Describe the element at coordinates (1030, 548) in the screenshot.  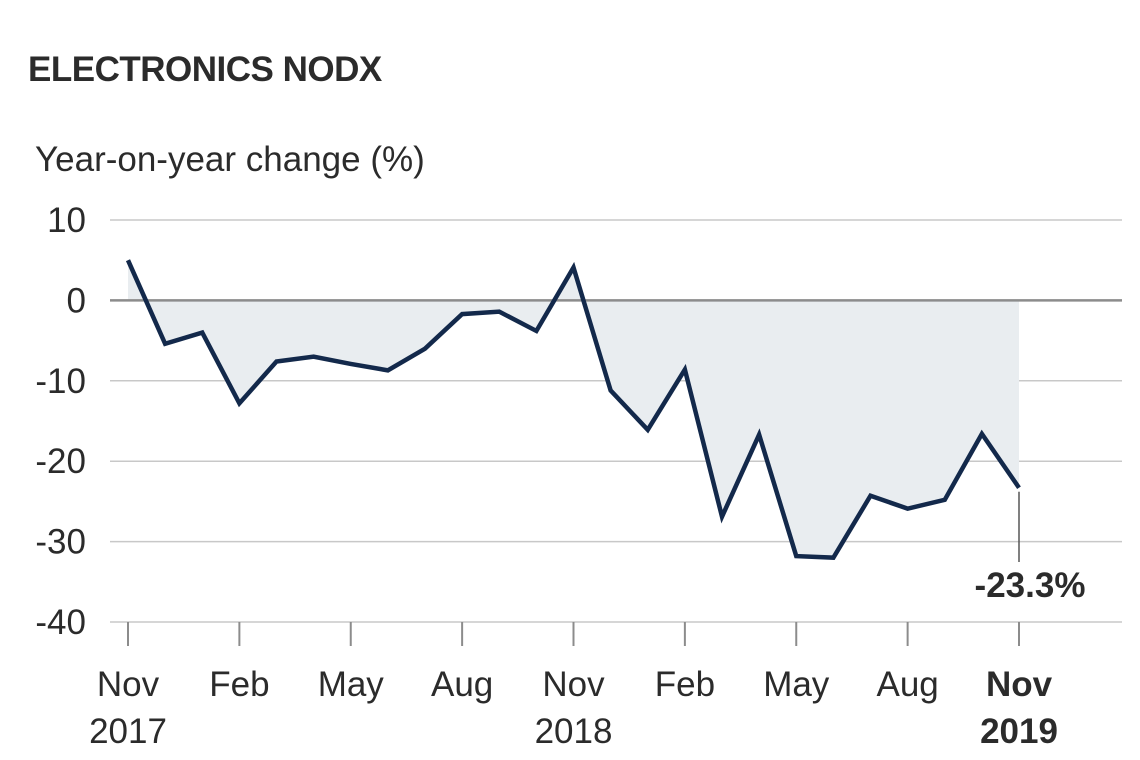
I see `annotation: -23.3%` at that location.